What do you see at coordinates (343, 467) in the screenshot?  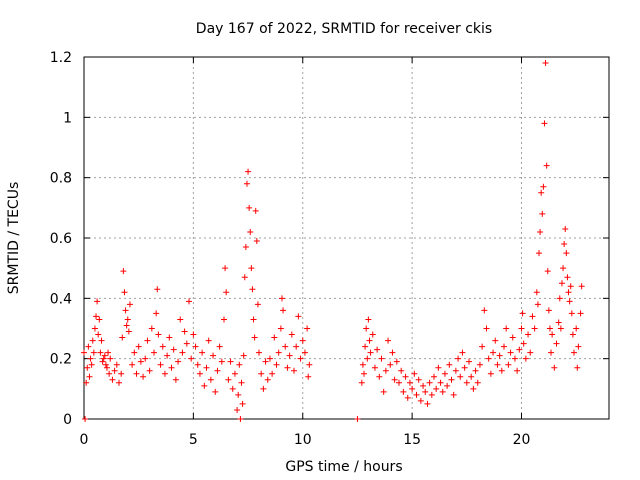 I see `x-axis-label: GPS time / hours` at bounding box center [343, 467].